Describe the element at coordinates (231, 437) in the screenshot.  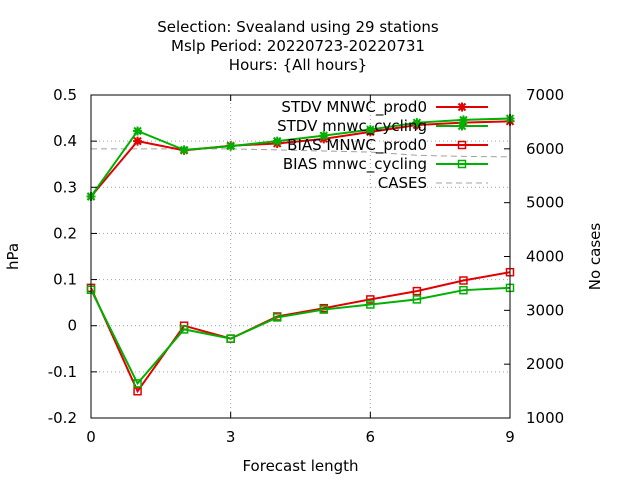
I see `x-tick-label: 3` at that location.